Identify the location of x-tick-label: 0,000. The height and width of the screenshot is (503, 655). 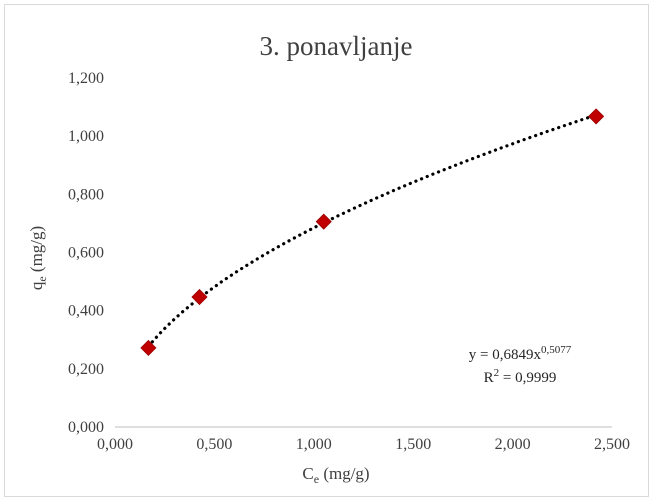
(115, 444).